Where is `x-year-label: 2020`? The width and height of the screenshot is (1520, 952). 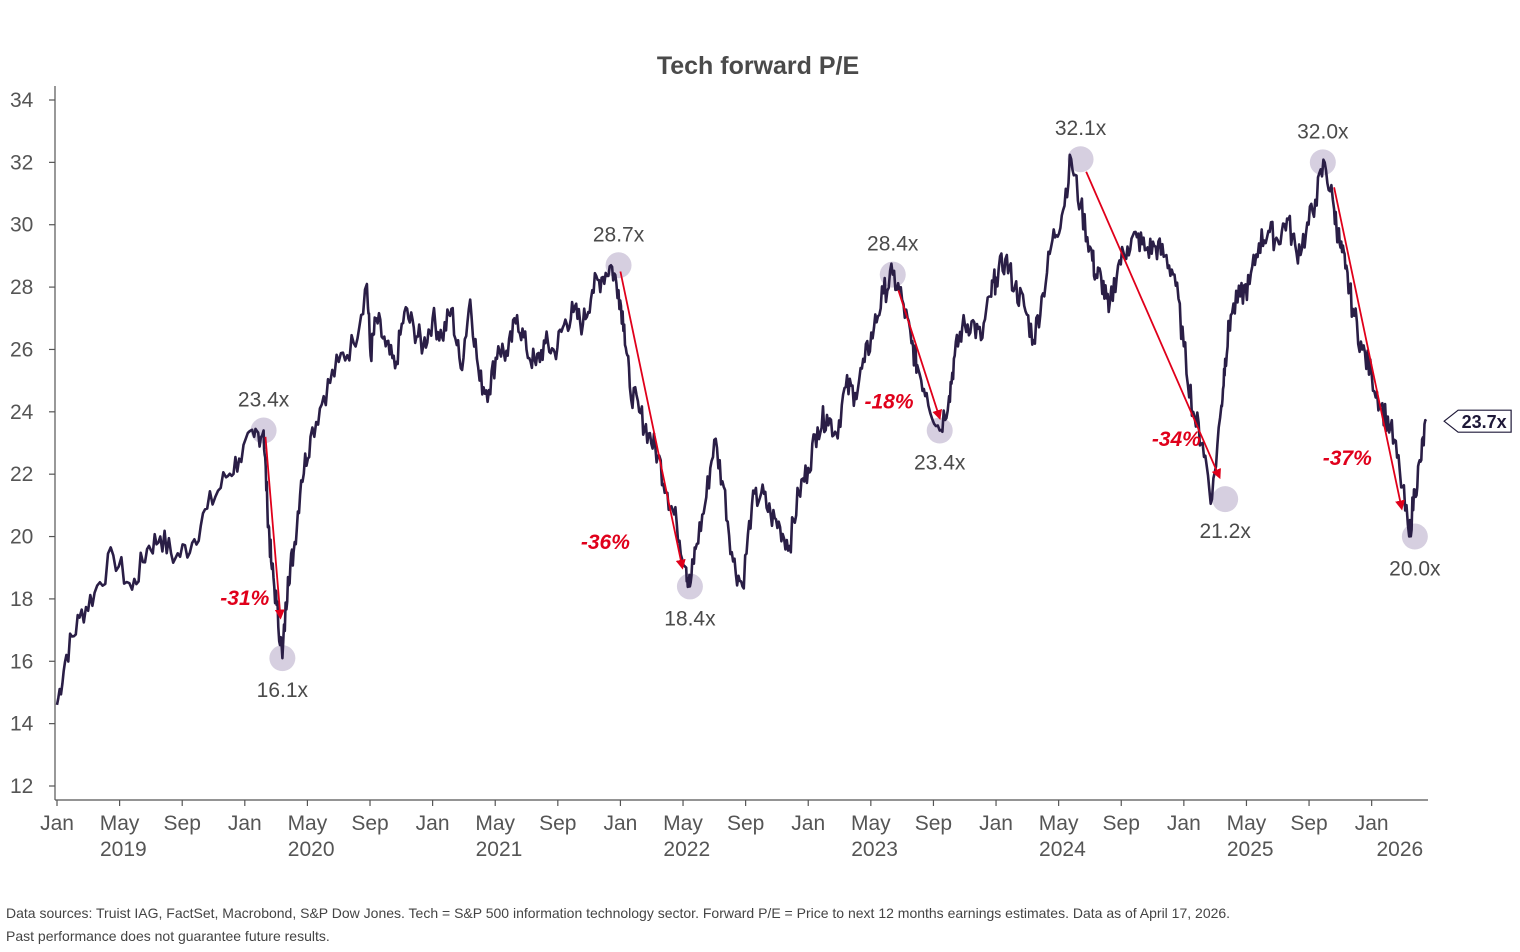 x-year-label: 2020 is located at coordinates (311, 849).